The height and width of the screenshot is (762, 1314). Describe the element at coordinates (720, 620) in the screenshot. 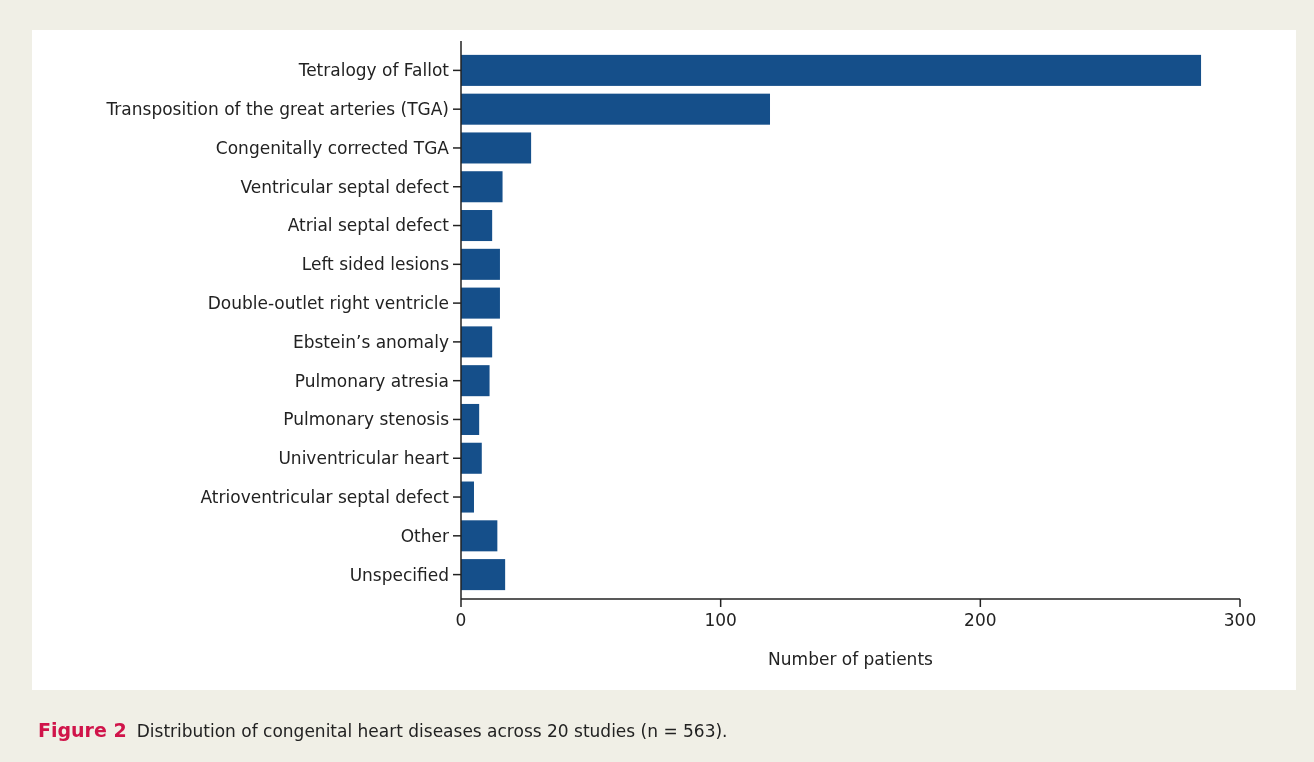

I see `x-tick-label: 100` at that location.